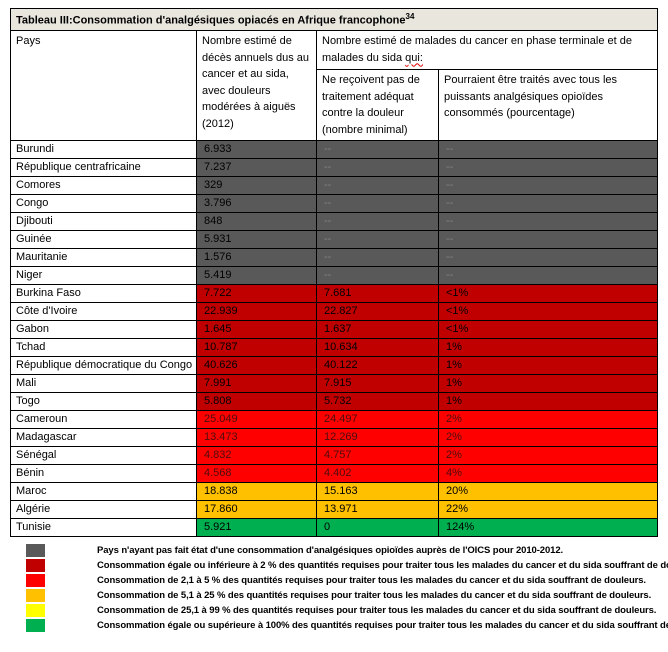  Describe the element at coordinates (103, 149) in the screenshot. I see `country-name: Burundi` at that location.